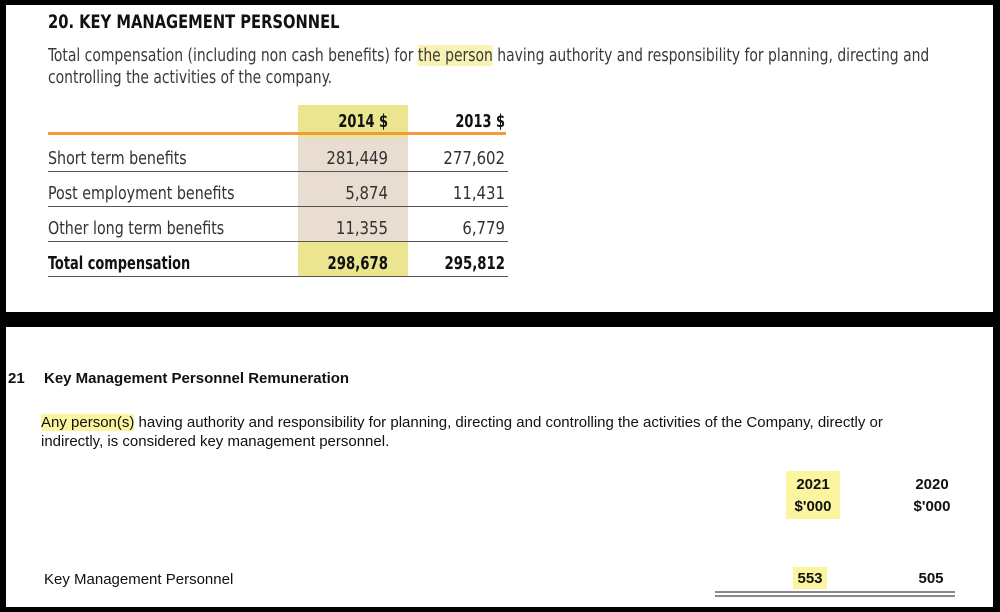  What do you see at coordinates (932, 506) in the screenshot?
I see `column-unit-2020: $'000` at bounding box center [932, 506].